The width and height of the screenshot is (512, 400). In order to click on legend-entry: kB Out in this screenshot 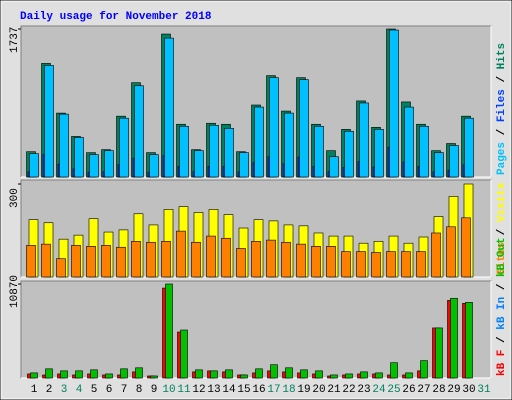, I will do `click(502, 257)`.